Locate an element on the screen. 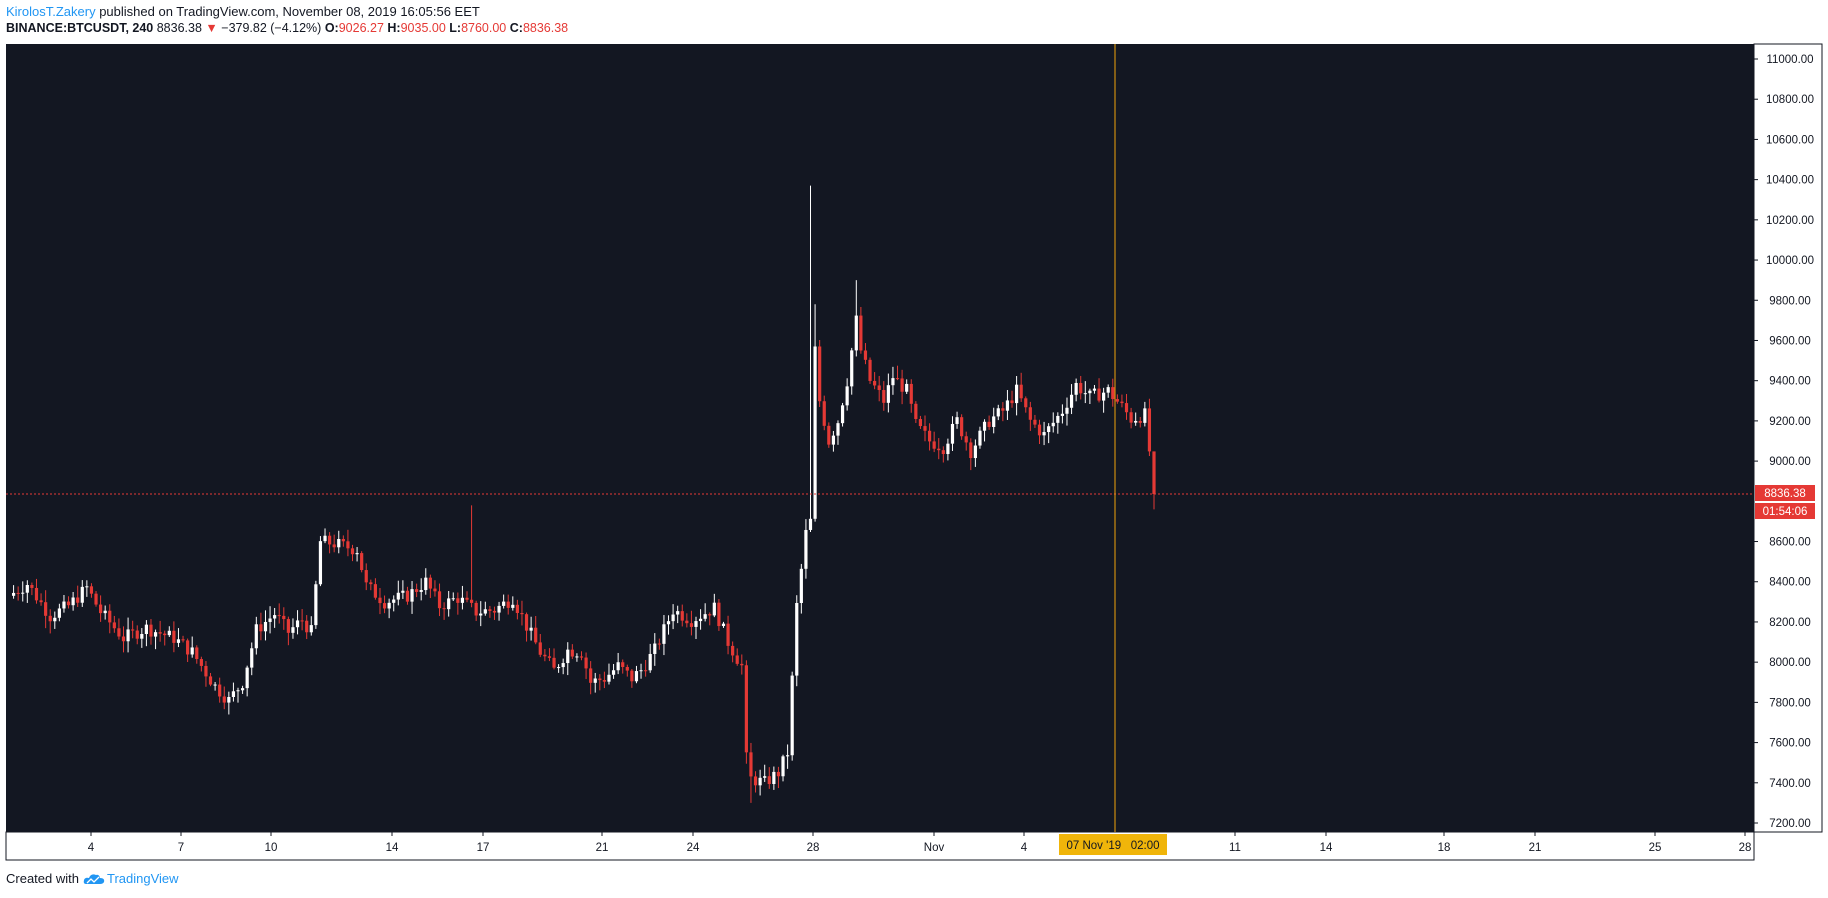 The image size is (1828, 898). price-tick-label: 8400.00 is located at coordinates (1790, 583).